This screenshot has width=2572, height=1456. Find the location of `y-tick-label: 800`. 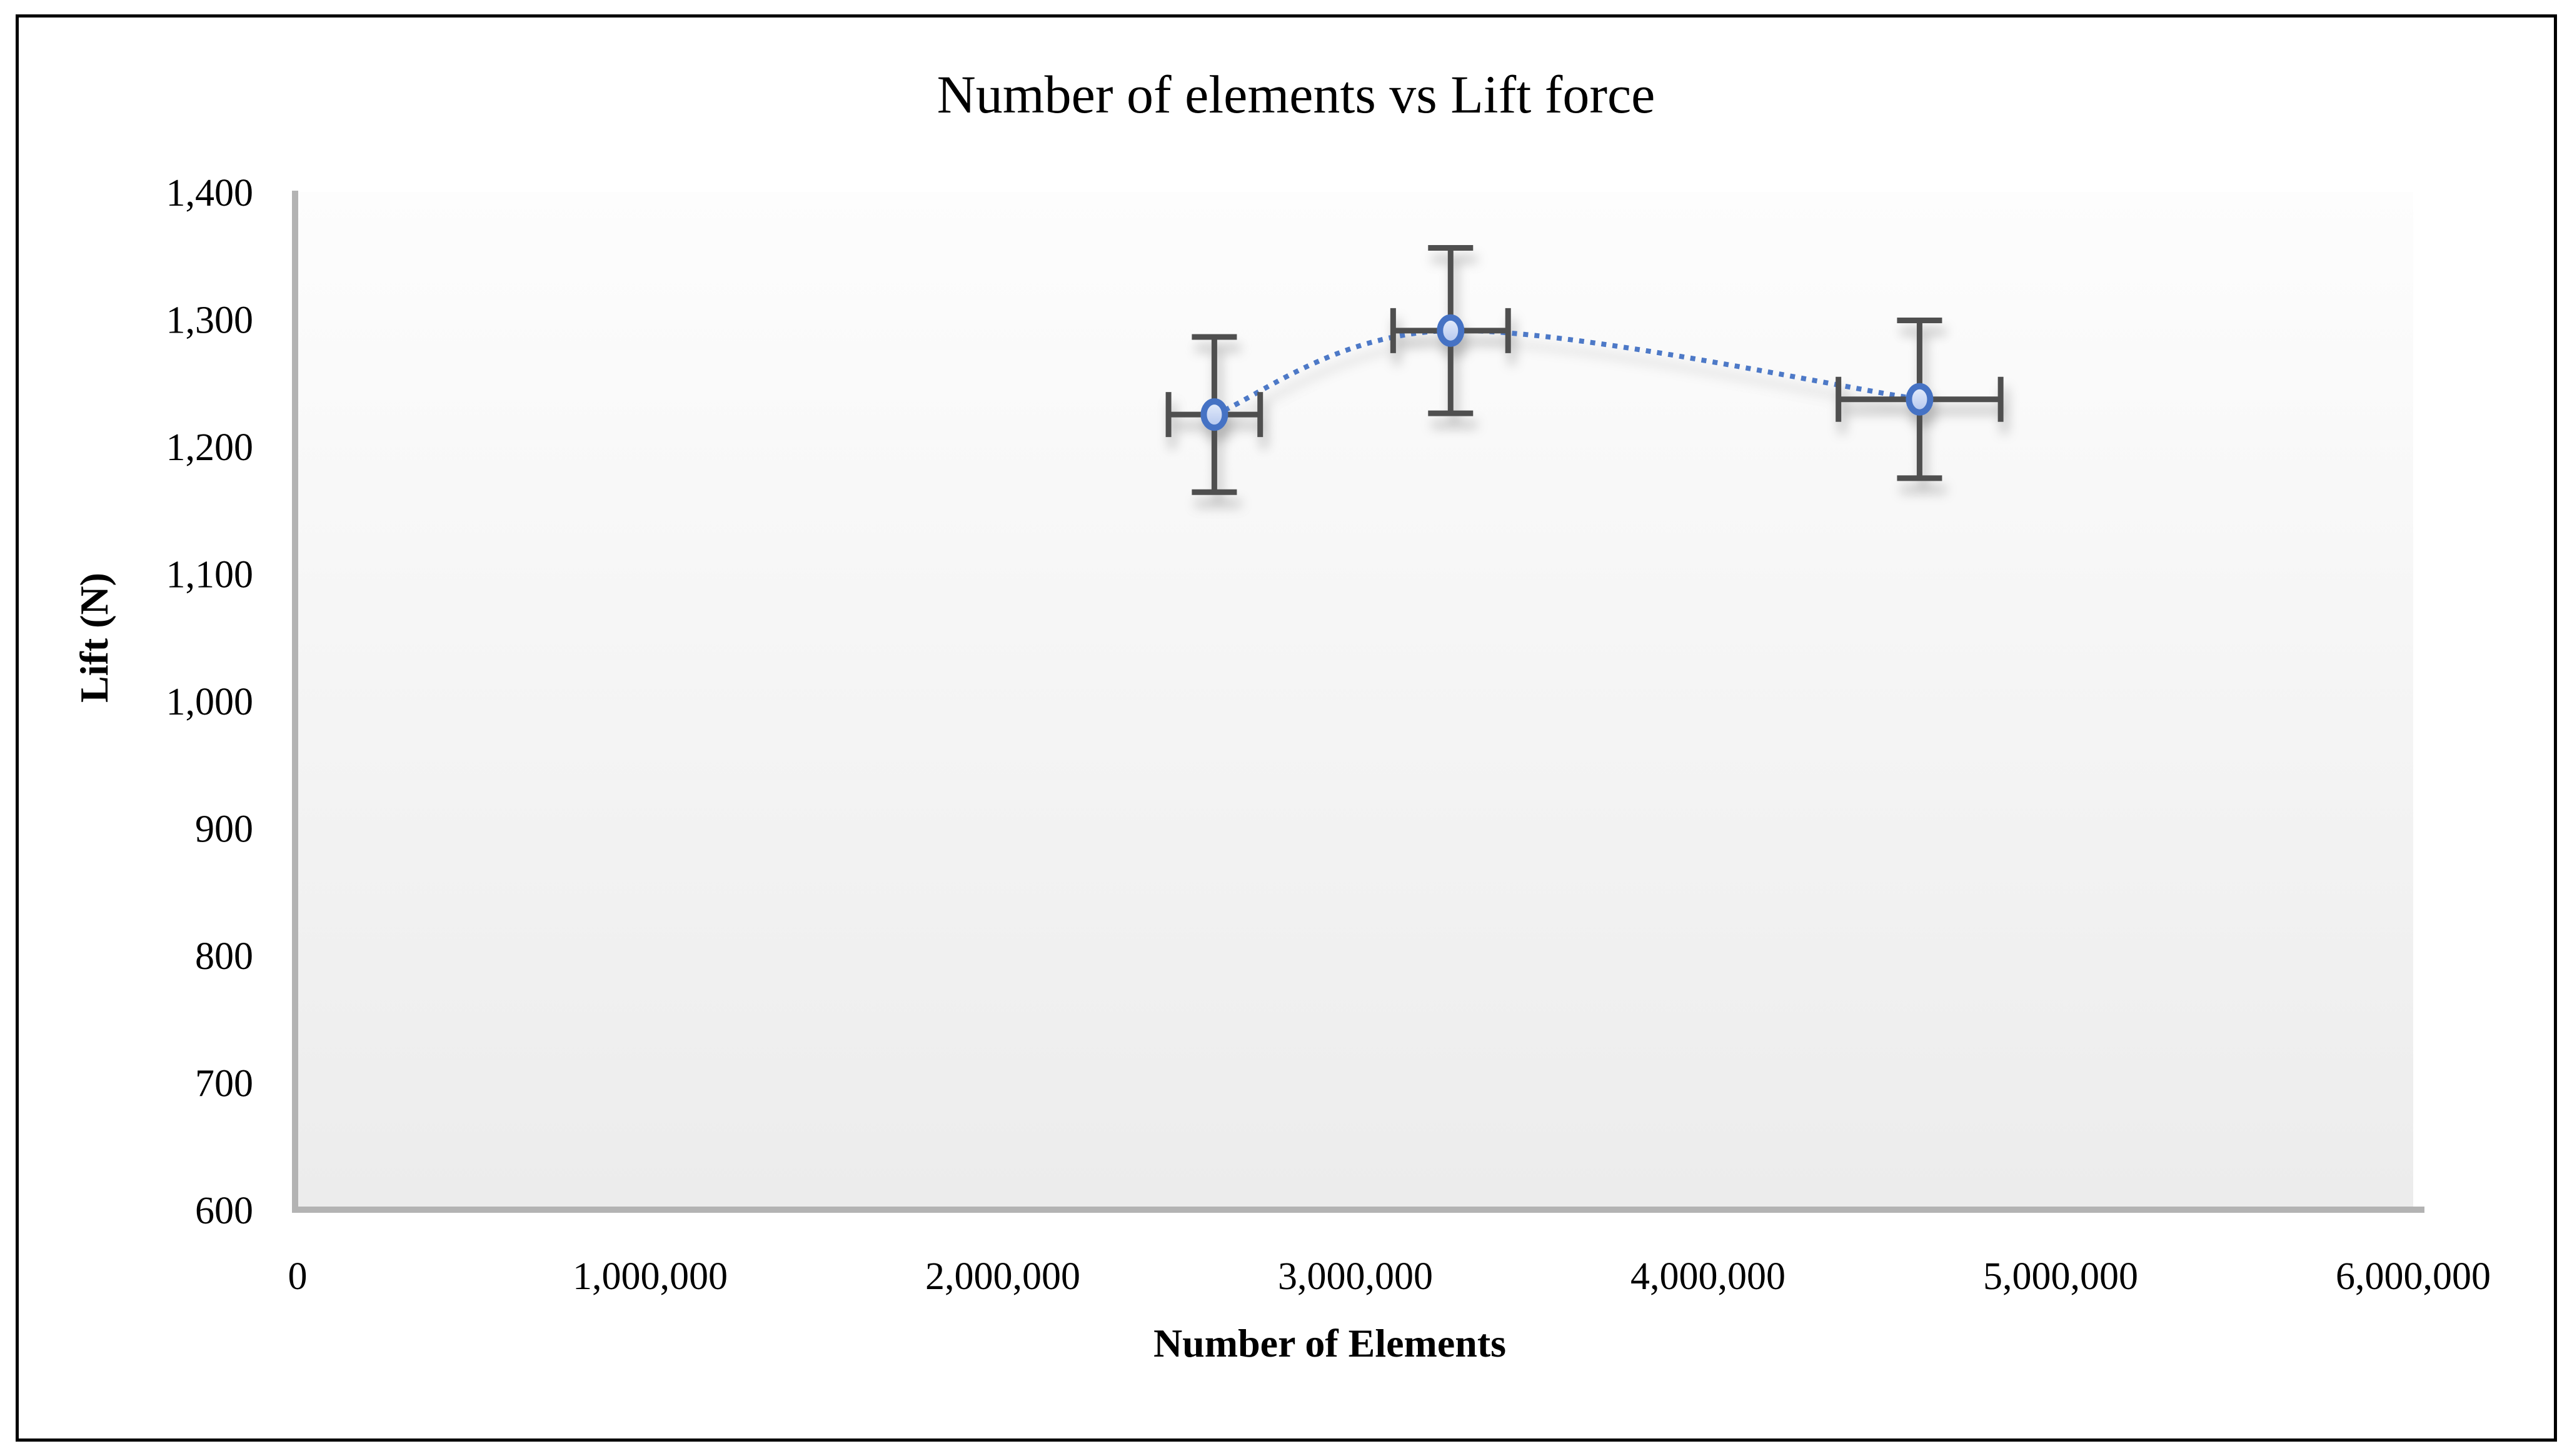

y-tick-label: 800 is located at coordinates (224, 956).